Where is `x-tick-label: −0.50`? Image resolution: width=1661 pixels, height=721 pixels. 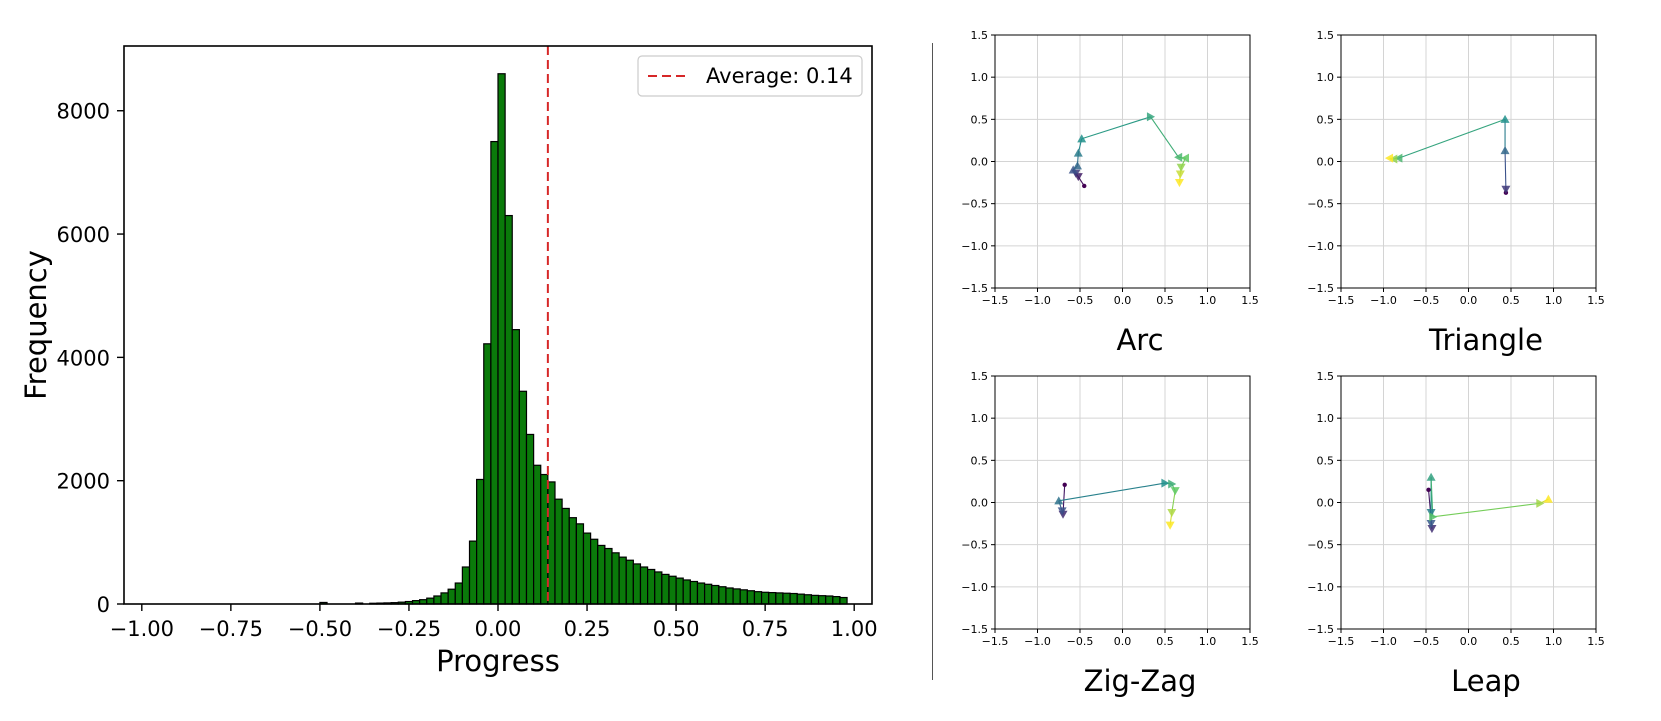
x-tick-label: −0.50 is located at coordinates (320, 629).